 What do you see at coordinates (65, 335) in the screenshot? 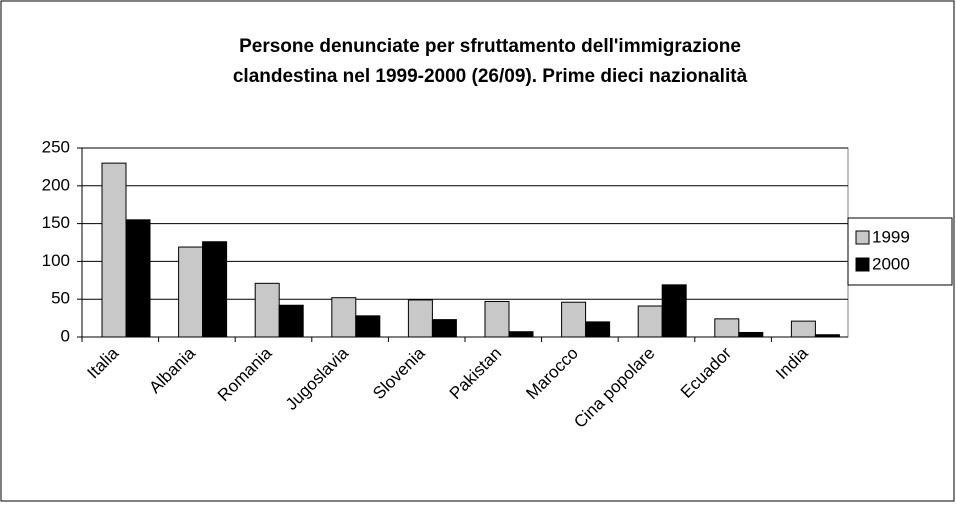
I see `y-tick-label: 0` at bounding box center [65, 335].